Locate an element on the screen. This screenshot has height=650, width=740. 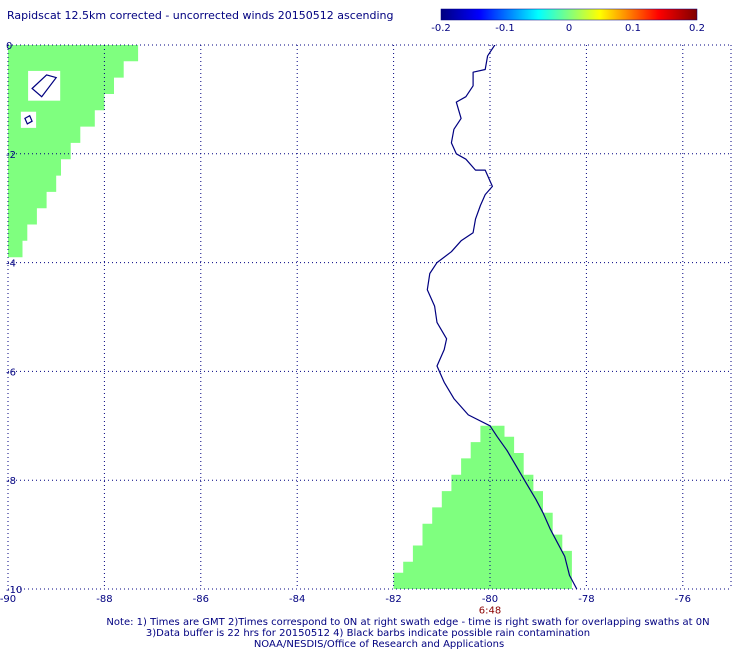
x-tick-label: -90 is located at coordinates (8, 599).